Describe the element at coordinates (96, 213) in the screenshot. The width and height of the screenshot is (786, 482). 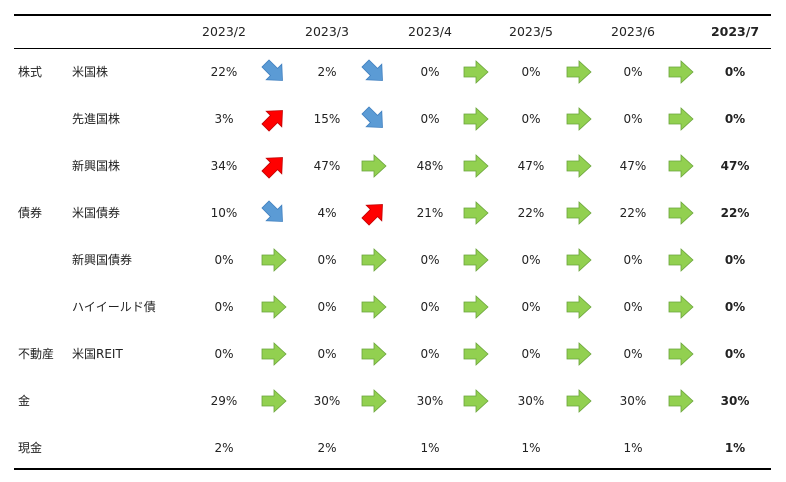
I see `asset-label: 米国債券` at that location.